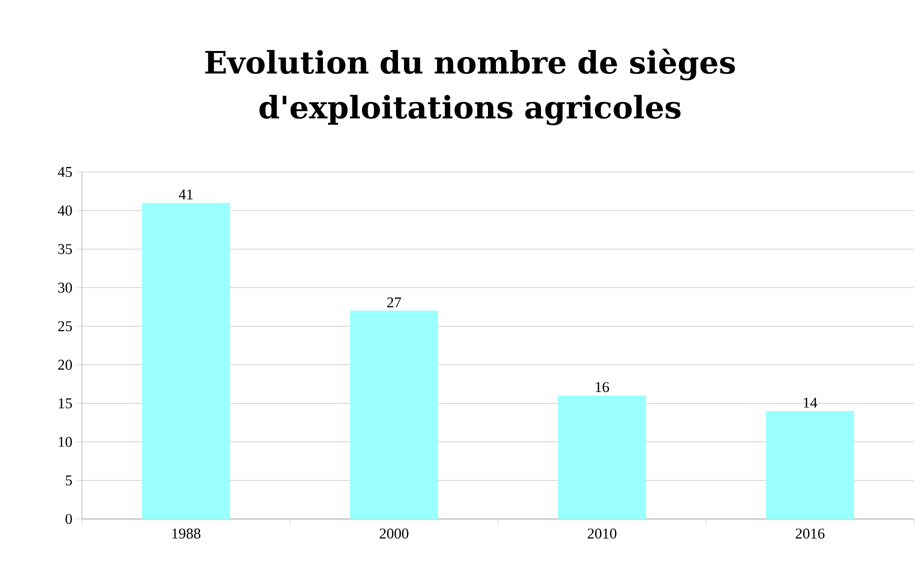 The height and width of the screenshot is (575, 921). What do you see at coordinates (65, 287) in the screenshot?
I see `y-tick-label: 30` at bounding box center [65, 287].